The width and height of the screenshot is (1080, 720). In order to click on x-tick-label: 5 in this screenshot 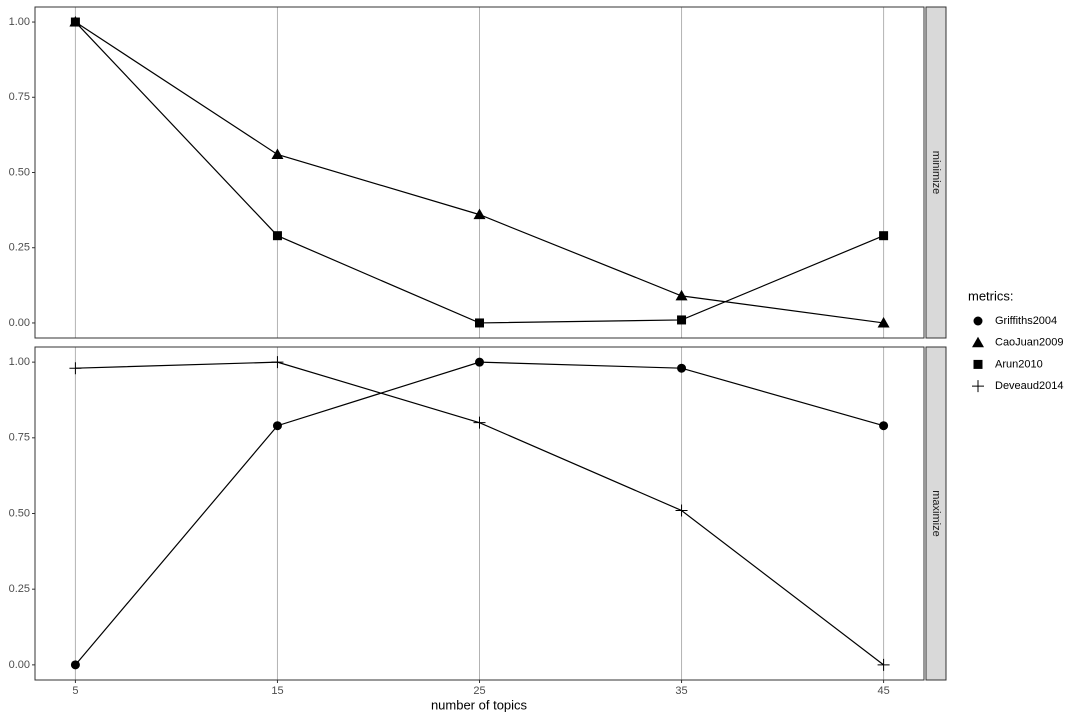, I will do `click(75, 691)`.